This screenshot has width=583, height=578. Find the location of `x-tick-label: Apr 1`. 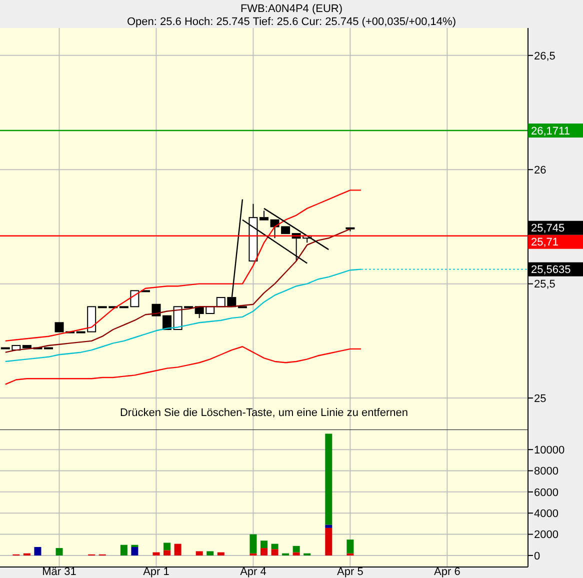

x-tick-label: Apr 1 is located at coordinates (156, 572).